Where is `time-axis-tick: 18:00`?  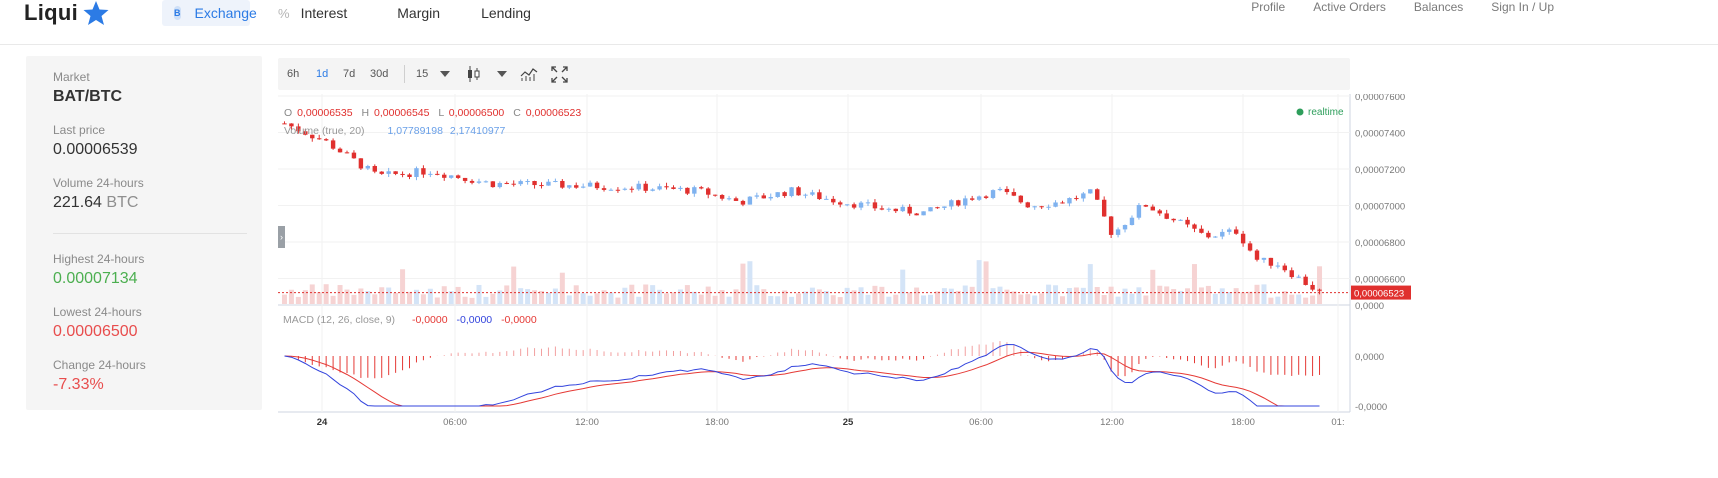
time-axis-tick: 18:00 is located at coordinates (717, 422).